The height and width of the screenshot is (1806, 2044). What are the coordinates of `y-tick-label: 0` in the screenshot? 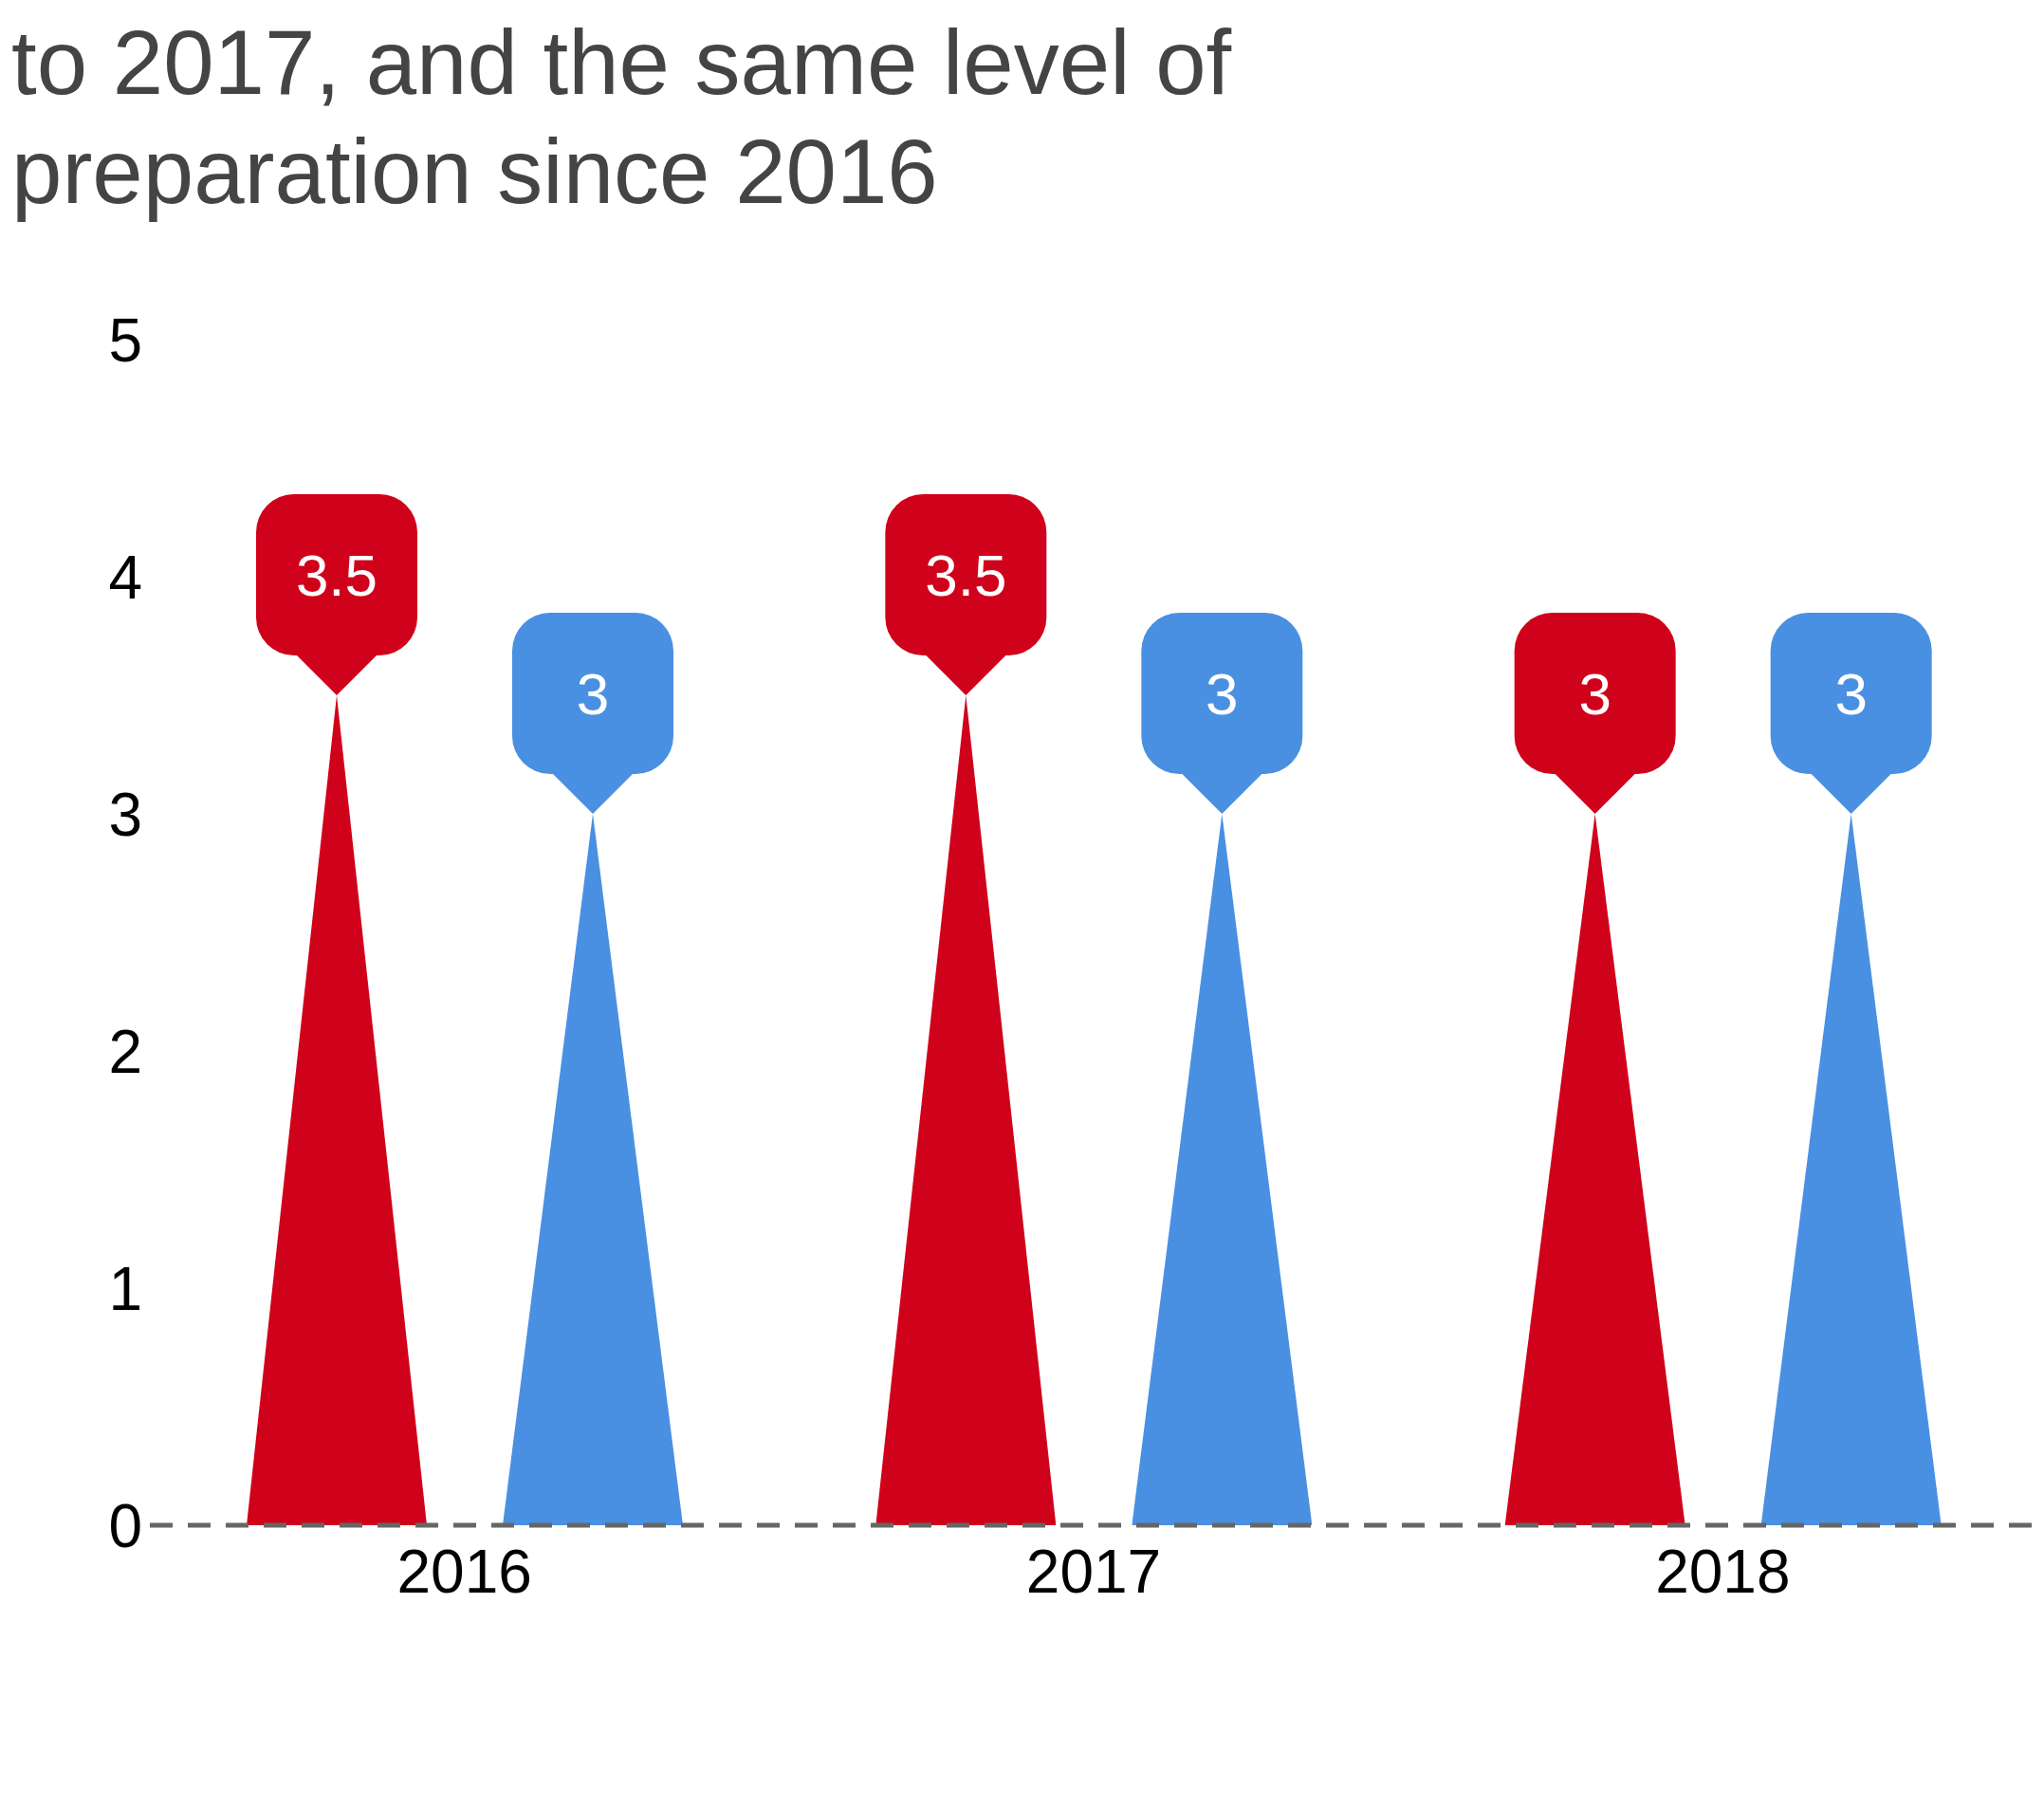 It's located at (125, 1526).